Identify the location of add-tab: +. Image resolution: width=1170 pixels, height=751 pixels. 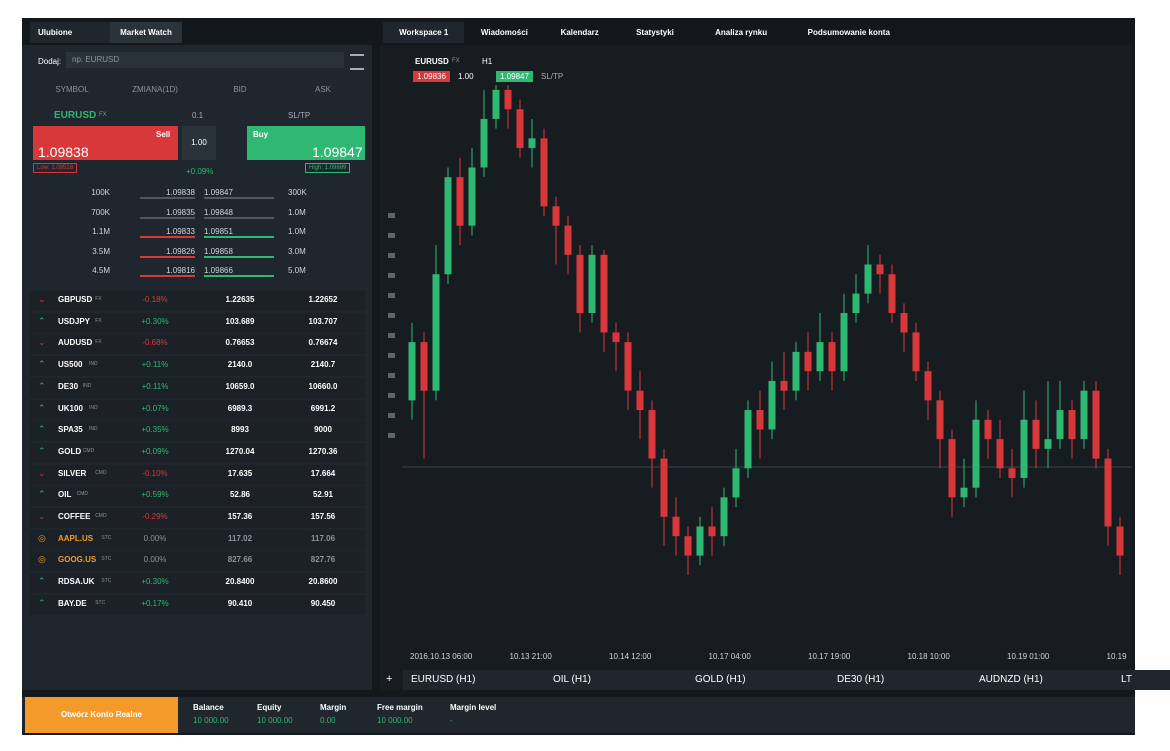
(389, 679).